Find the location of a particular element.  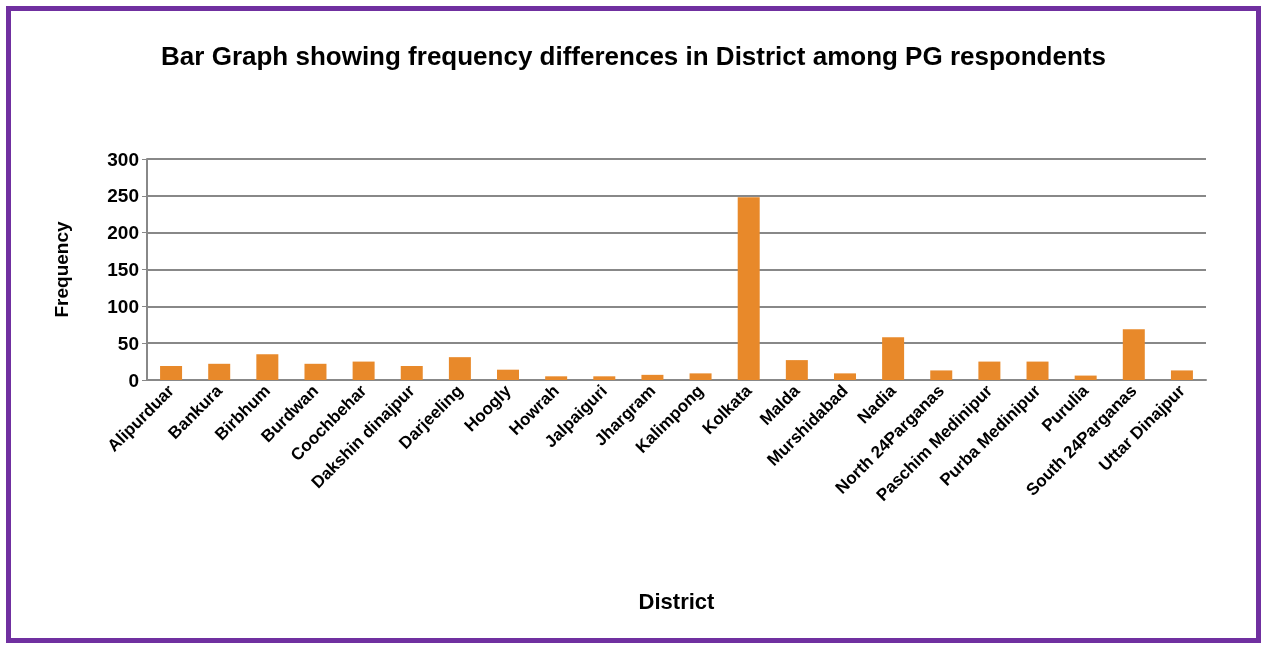

y-tick-label: 250 is located at coordinates (123, 196).